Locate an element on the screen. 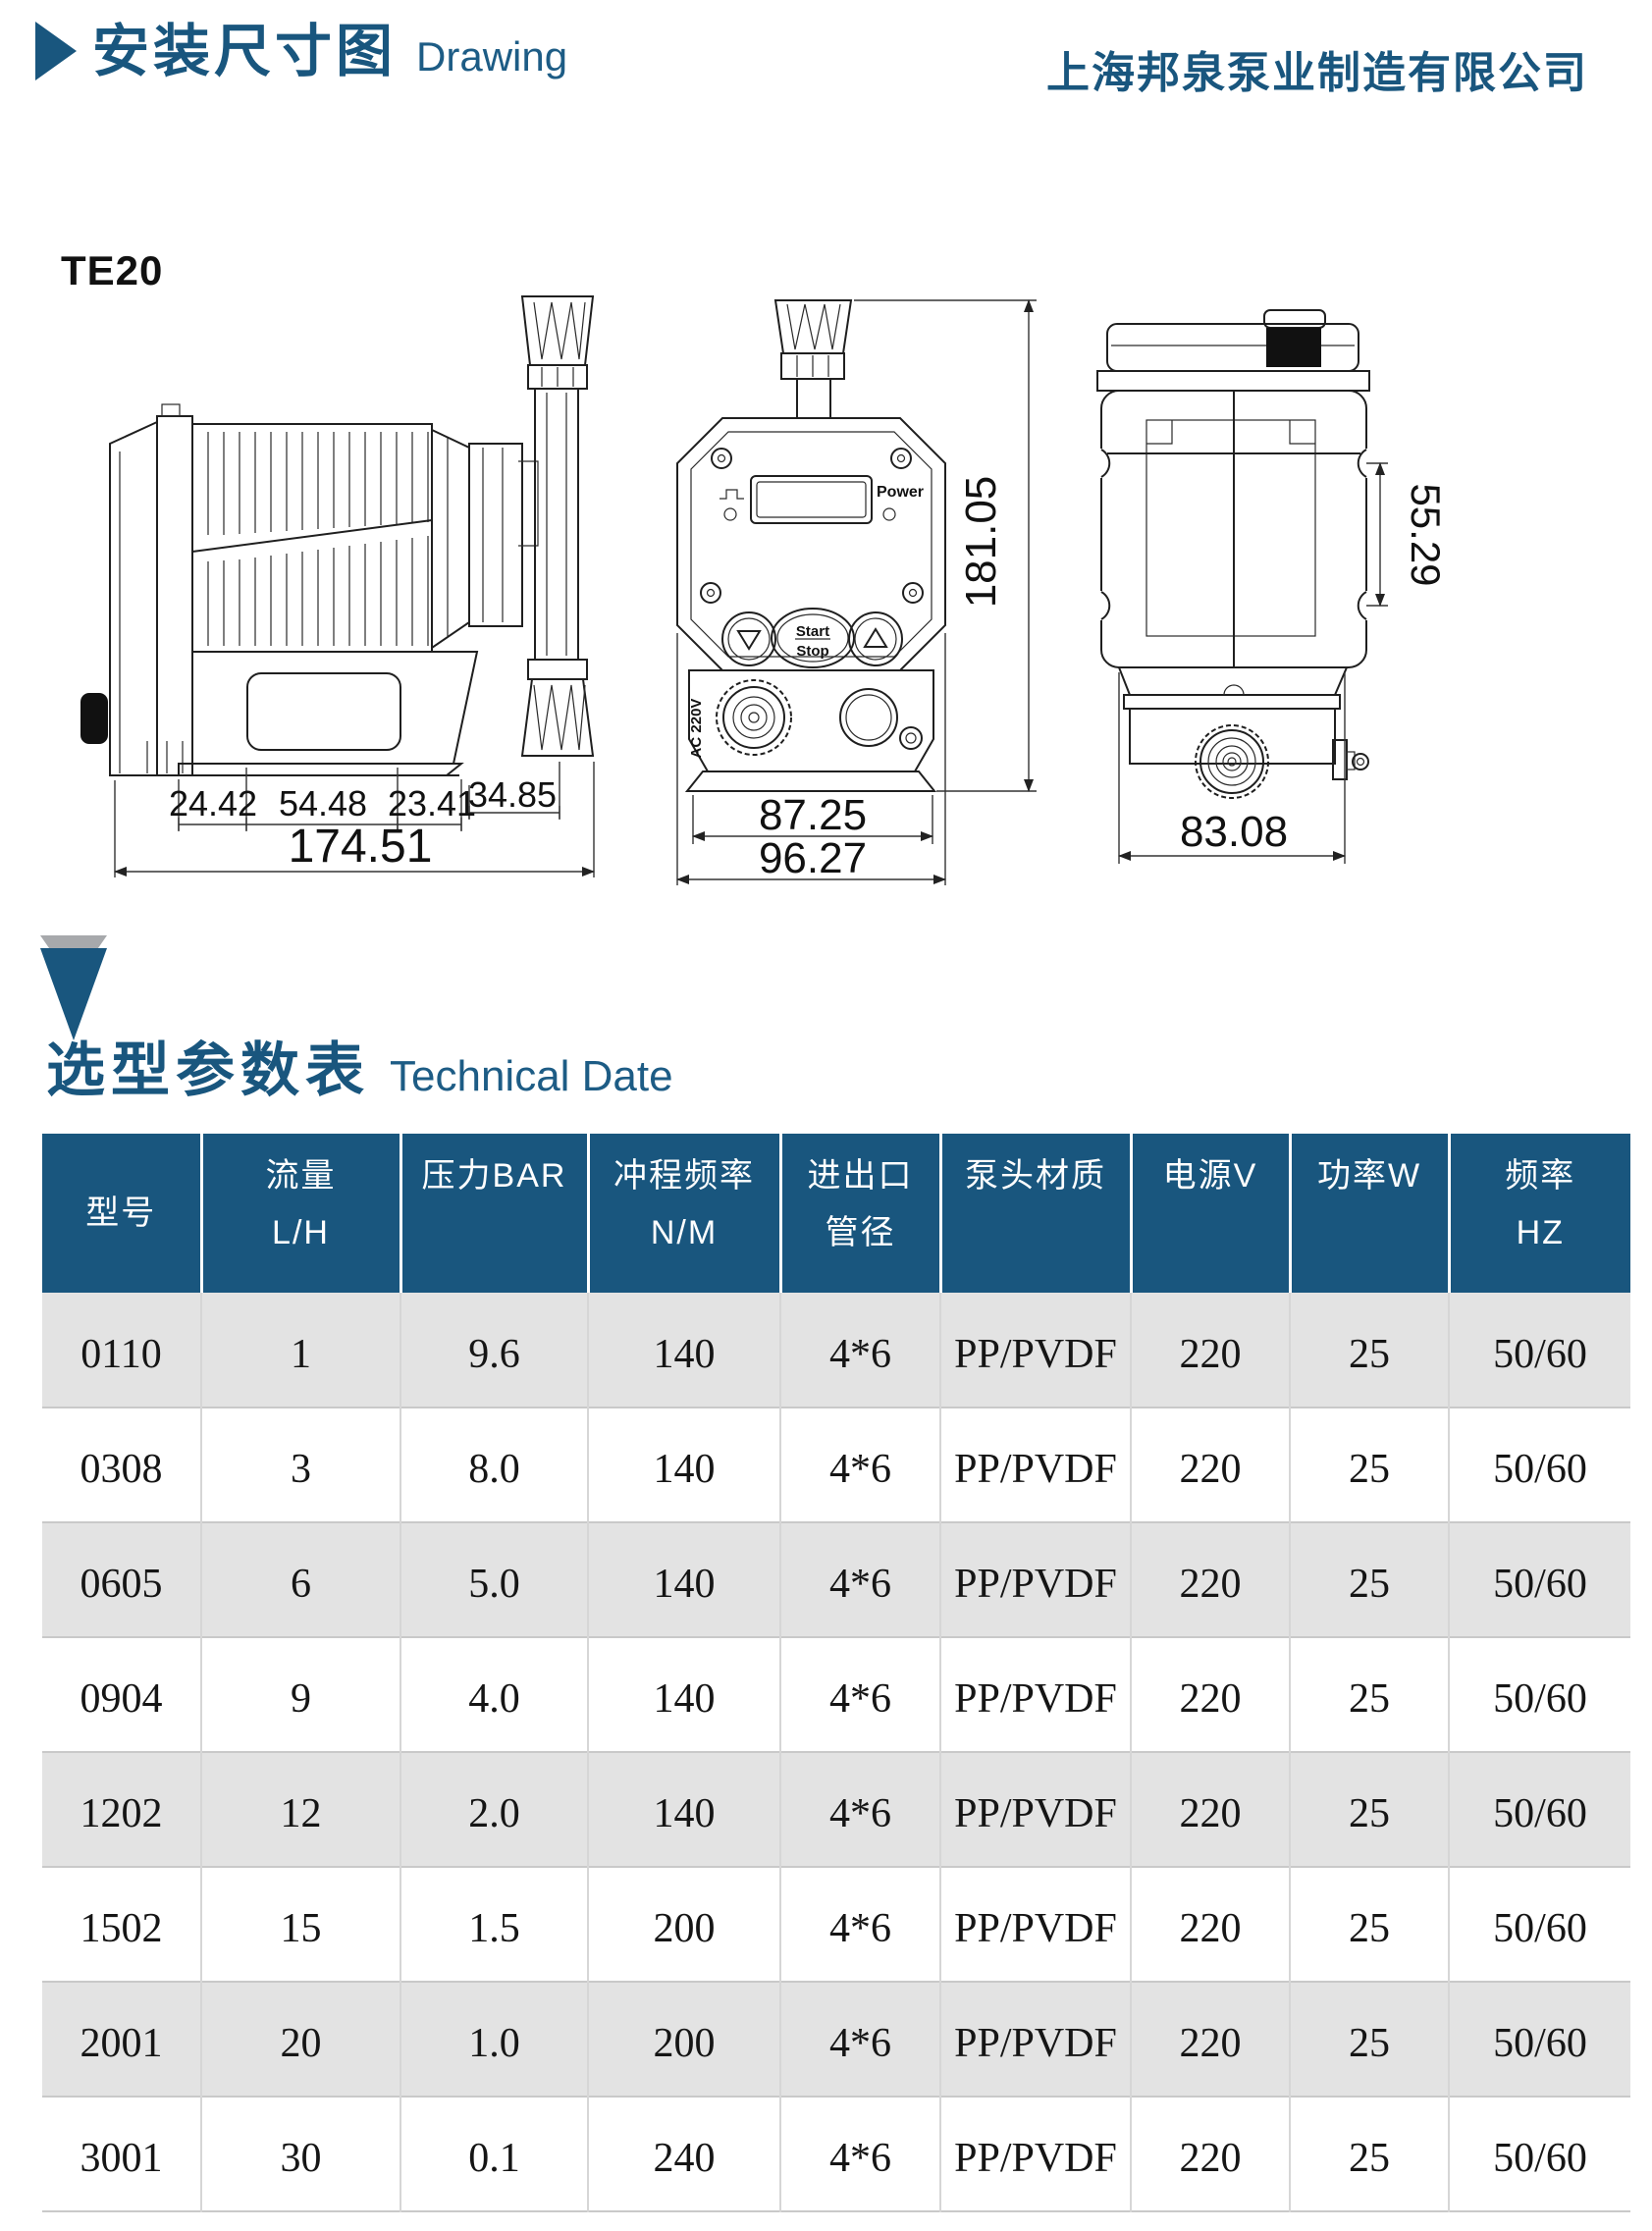 This screenshot has height=2231, width=1652. down-button is located at coordinates (748, 638).